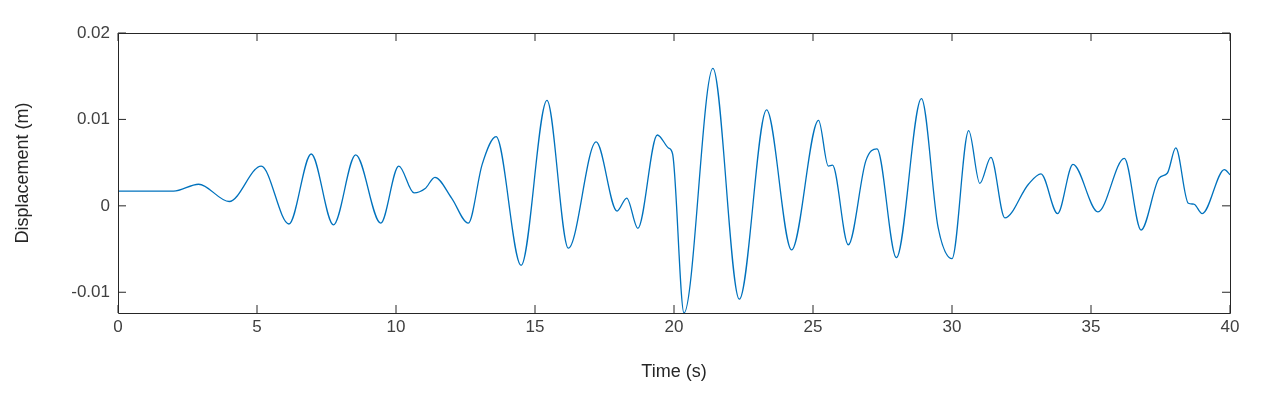  What do you see at coordinates (952, 326) in the screenshot?
I see `x-tick-label: 30` at bounding box center [952, 326].